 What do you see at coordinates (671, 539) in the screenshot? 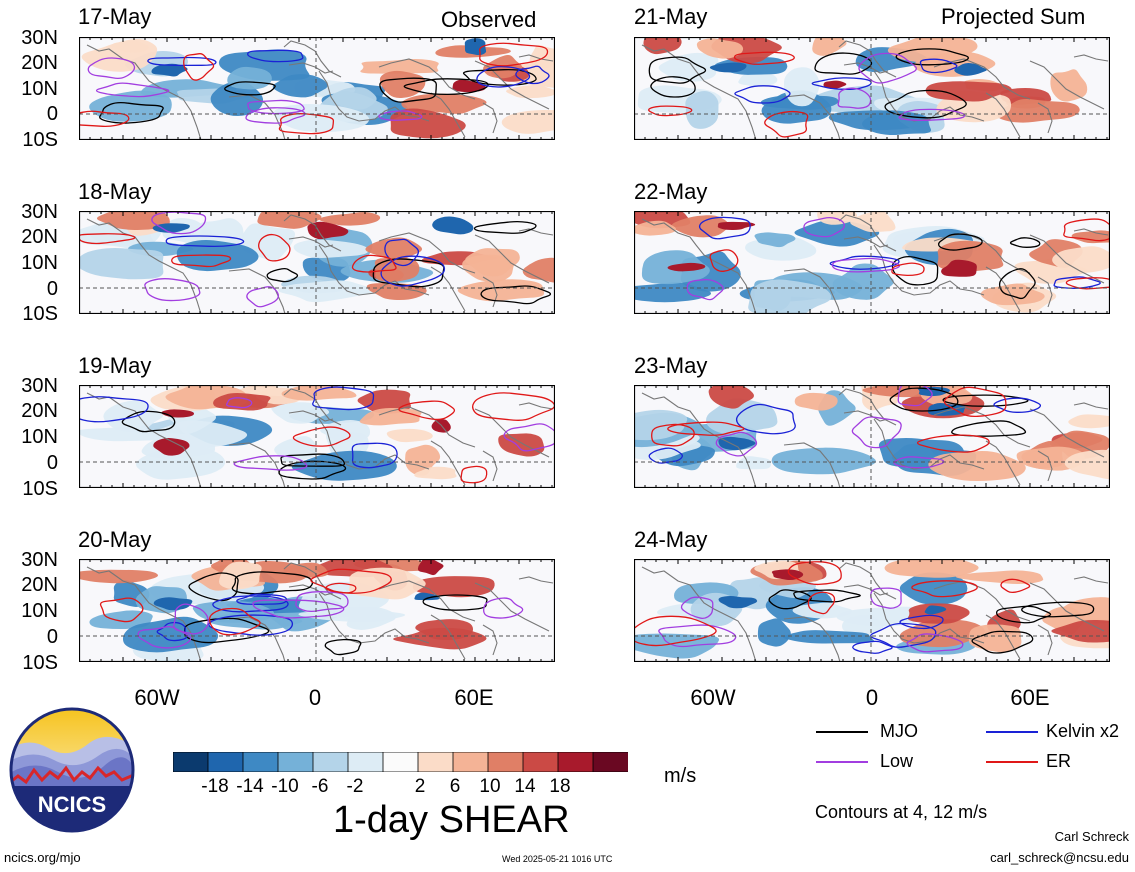
I see `panel-date-label: 24-May` at bounding box center [671, 539].